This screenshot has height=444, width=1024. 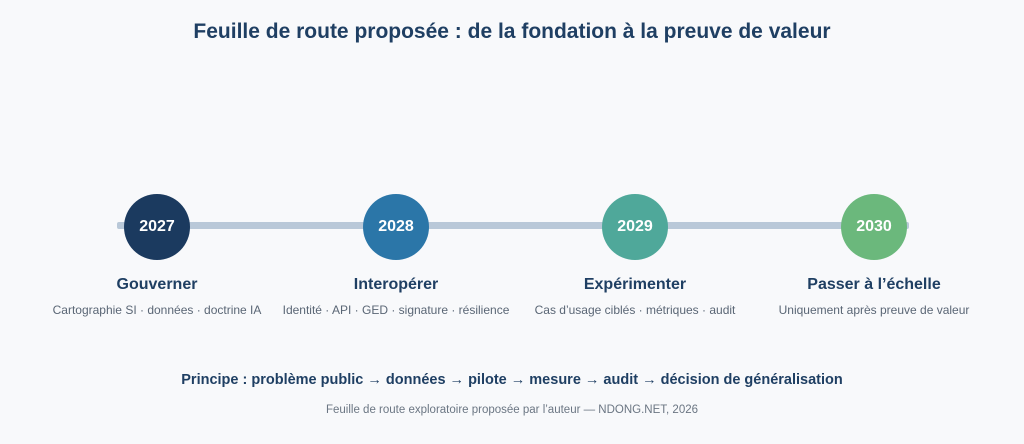 I want to click on phase-description: Cas d’usage ciblés · métriques · audit, so click(x=635, y=310).